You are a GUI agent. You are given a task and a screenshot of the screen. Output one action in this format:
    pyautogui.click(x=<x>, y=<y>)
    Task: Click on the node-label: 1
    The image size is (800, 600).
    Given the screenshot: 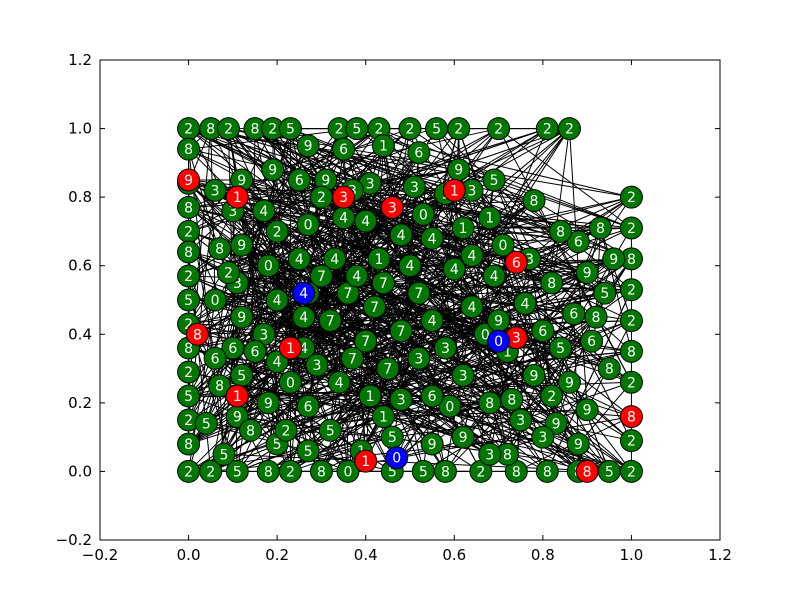 What is the action you would take?
    pyautogui.click(x=489, y=219)
    